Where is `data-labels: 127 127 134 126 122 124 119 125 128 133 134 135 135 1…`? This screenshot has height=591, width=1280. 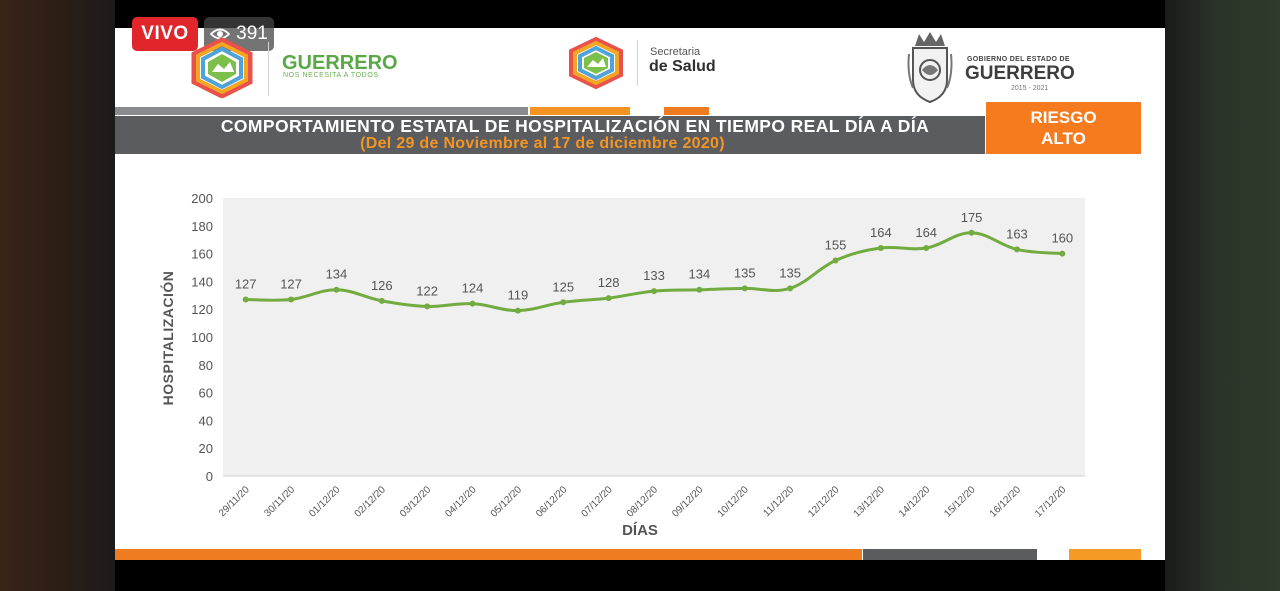 data-labels: 127 127 134 126 122 124 119 125 128 133 134 135 135 1… is located at coordinates (654, 256).